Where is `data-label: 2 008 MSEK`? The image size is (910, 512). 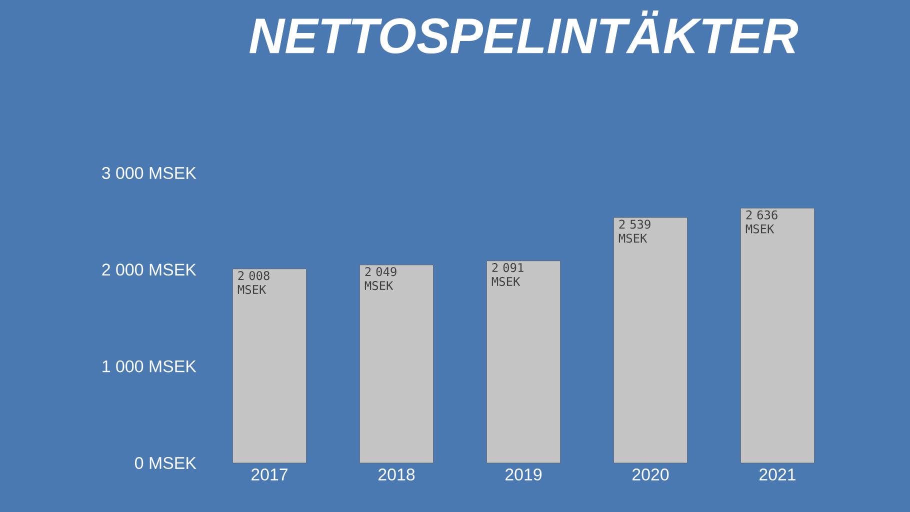
data-label: 2 008 MSEK is located at coordinates (254, 282).